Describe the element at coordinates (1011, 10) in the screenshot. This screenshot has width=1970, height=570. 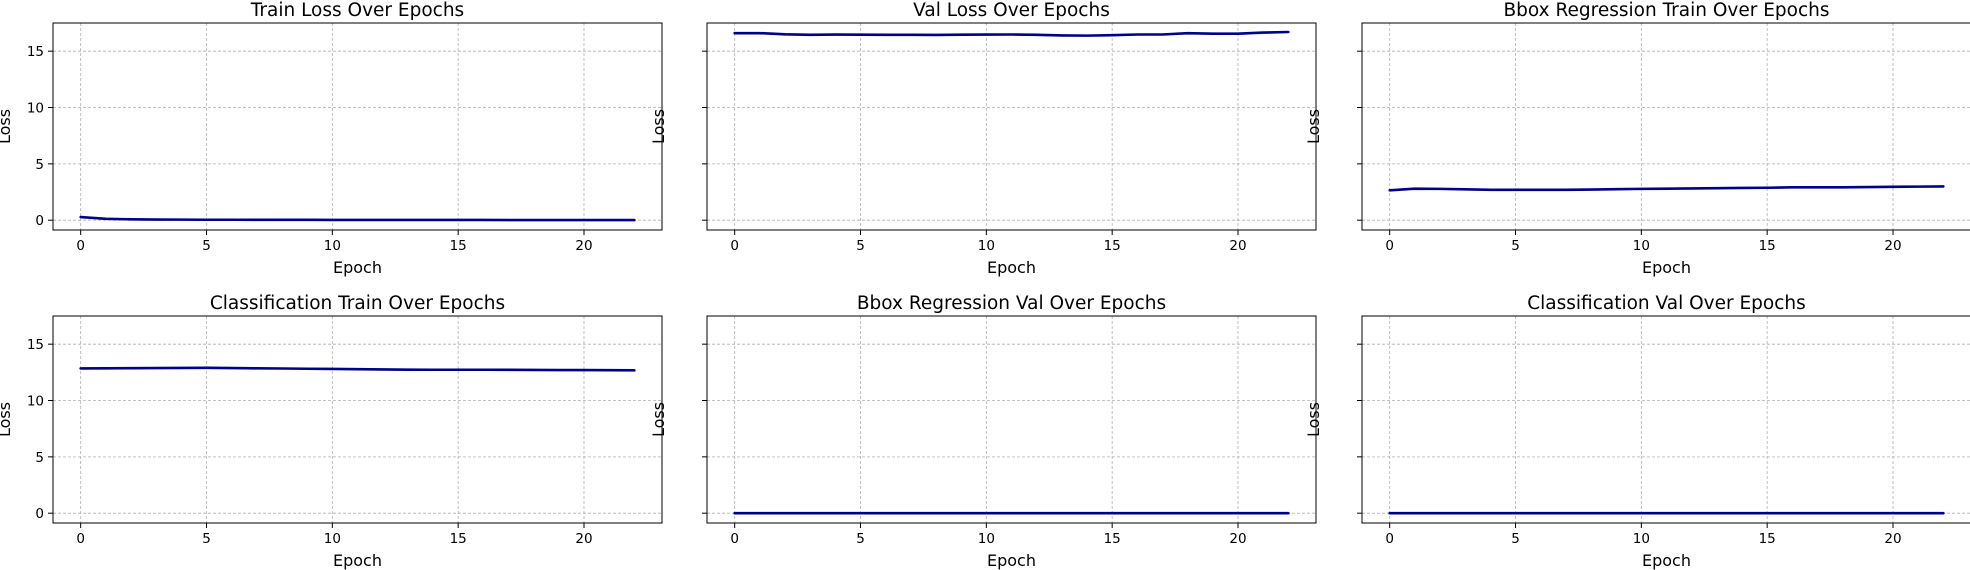
I see `chart-title: Val Loss Over Epochs` at that location.